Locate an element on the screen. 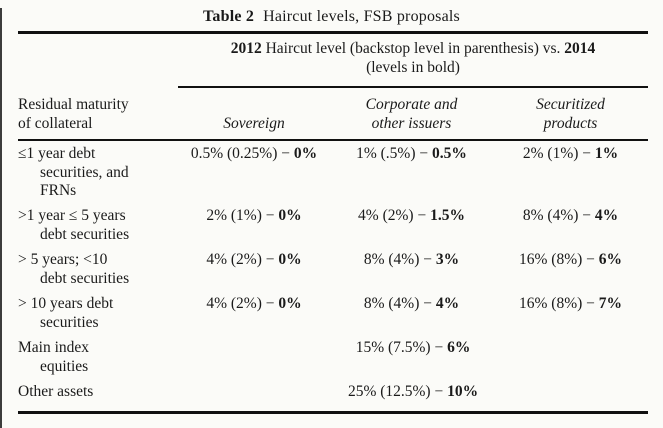  column-header-sovereign: Sovereign is located at coordinates (254, 113).